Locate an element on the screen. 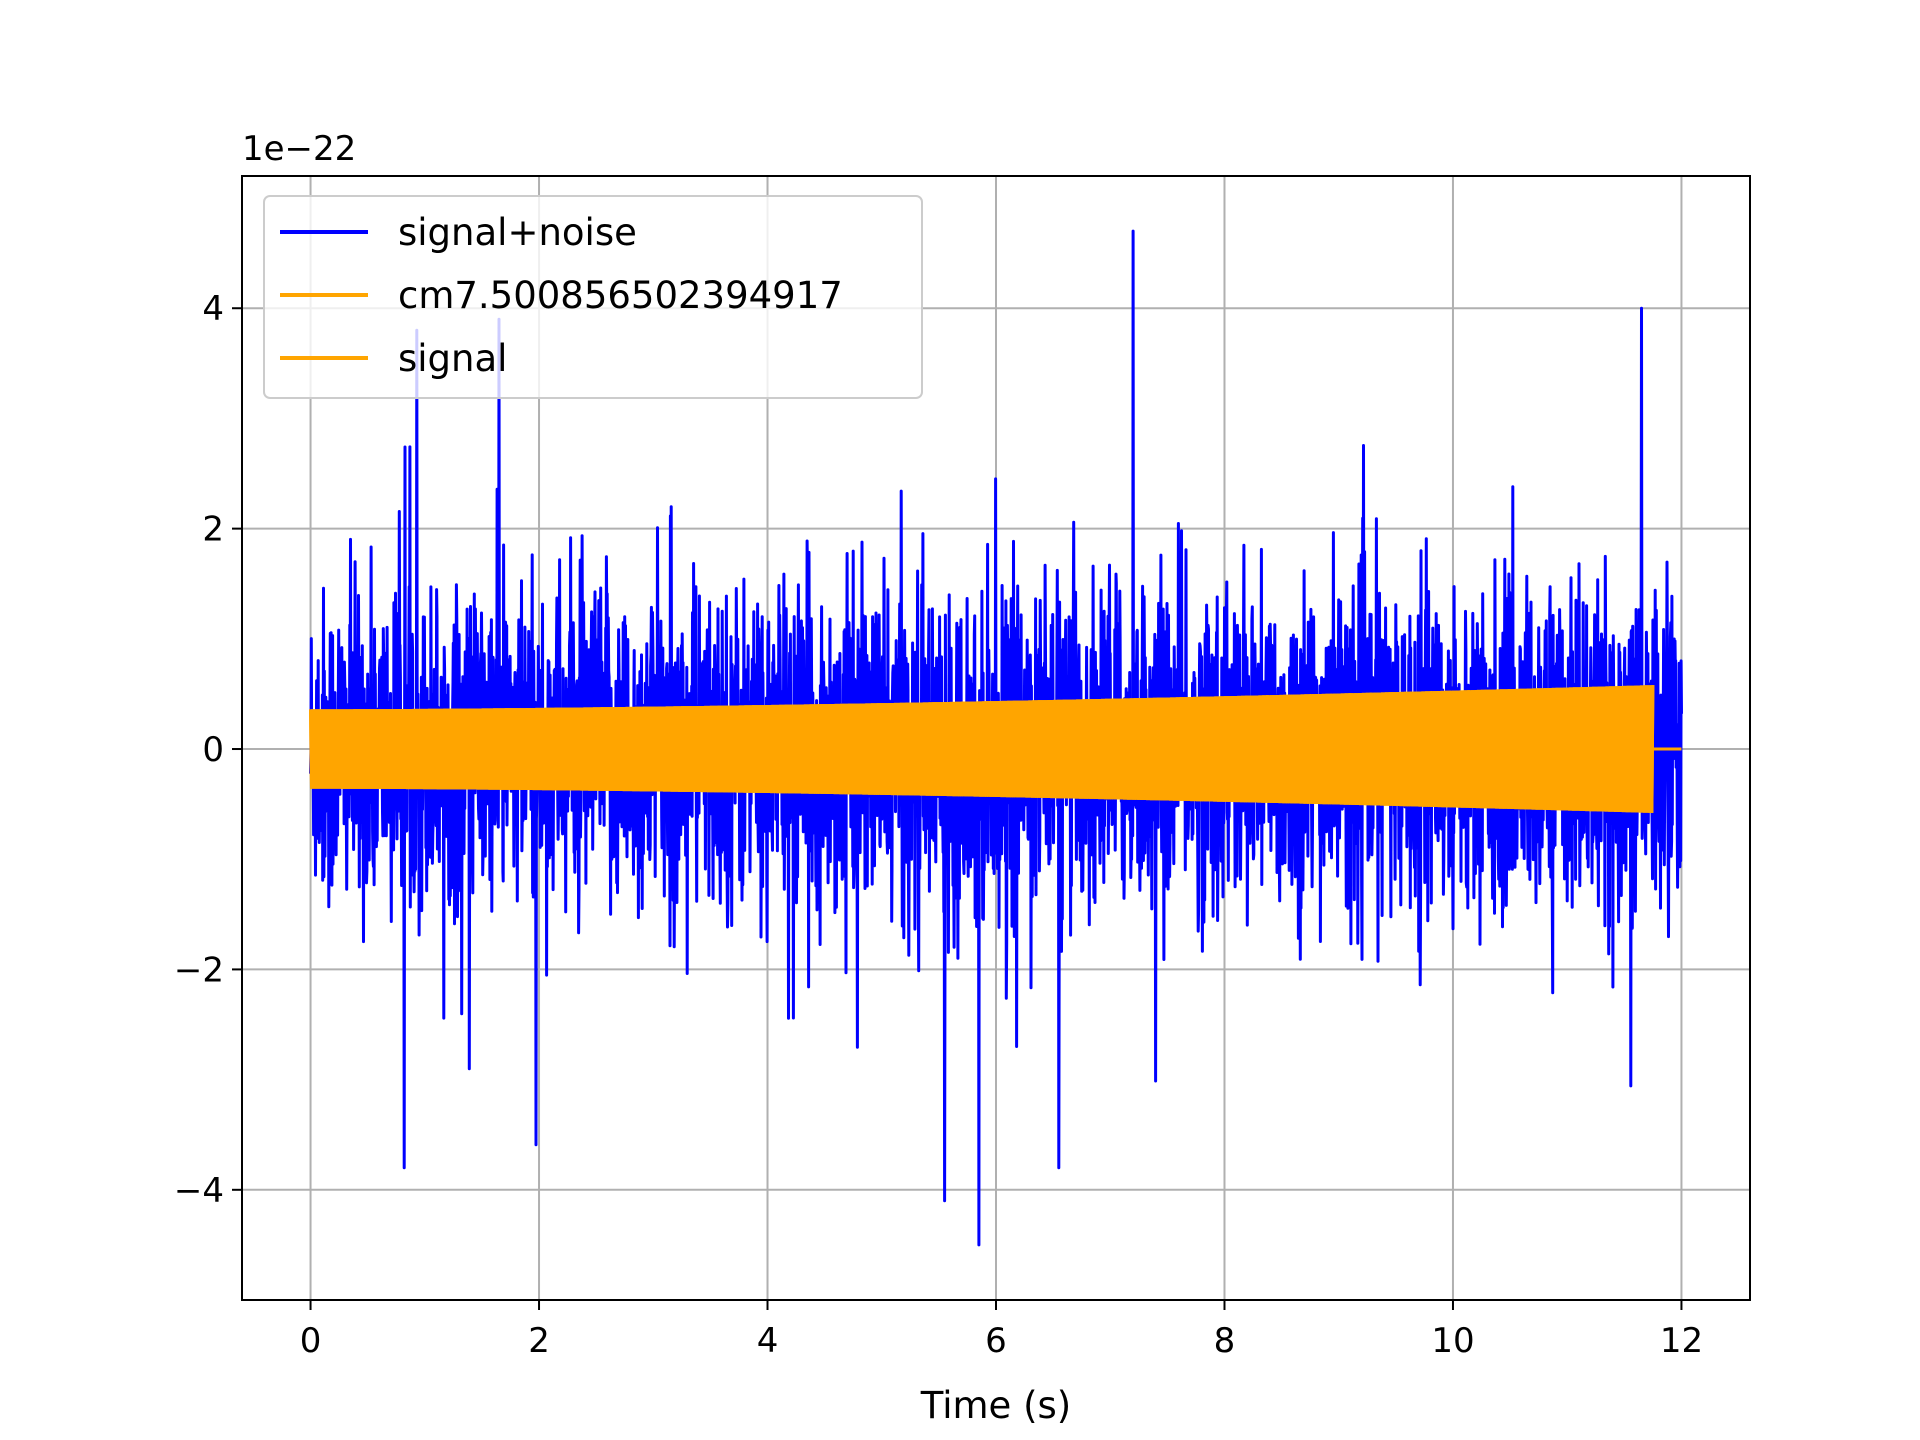  legend-box is located at coordinates (593, 297).